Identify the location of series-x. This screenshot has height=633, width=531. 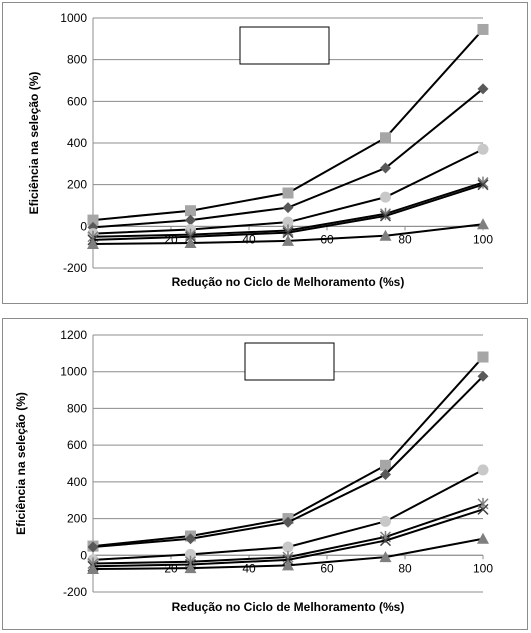
(288, 212).